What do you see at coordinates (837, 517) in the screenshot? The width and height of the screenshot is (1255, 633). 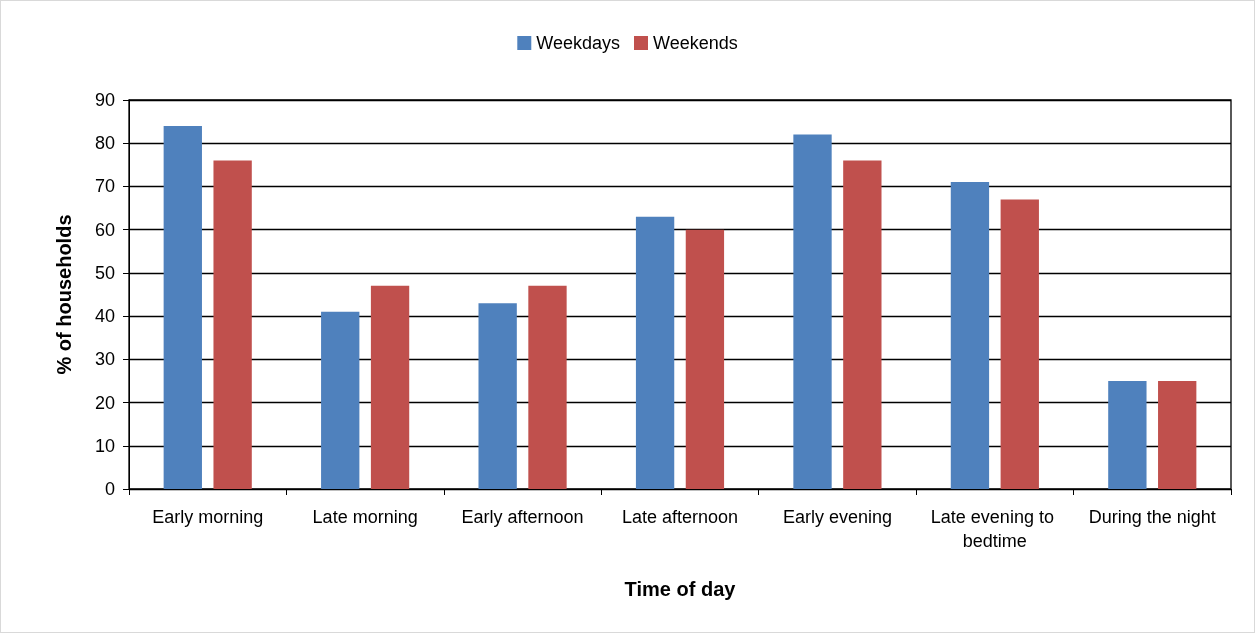 I see `x-tick-label: Early evening` at bounding box center [837, 517].